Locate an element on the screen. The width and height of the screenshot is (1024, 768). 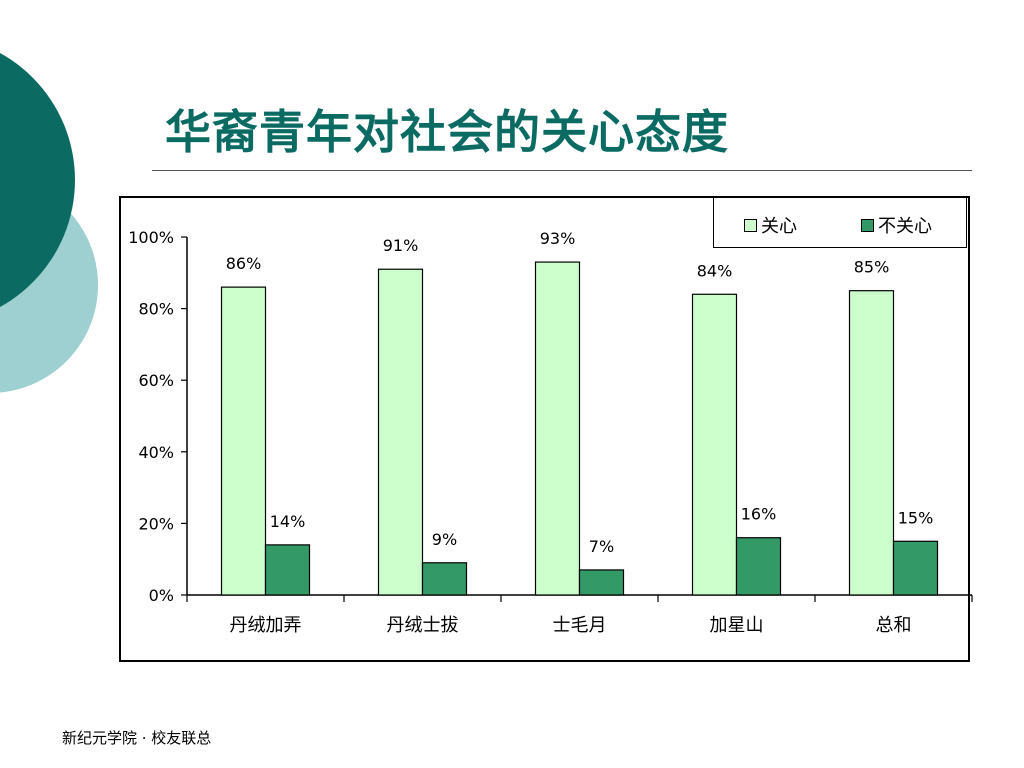
x-category-label: 士毛月 is located at coordinates (580, 625).